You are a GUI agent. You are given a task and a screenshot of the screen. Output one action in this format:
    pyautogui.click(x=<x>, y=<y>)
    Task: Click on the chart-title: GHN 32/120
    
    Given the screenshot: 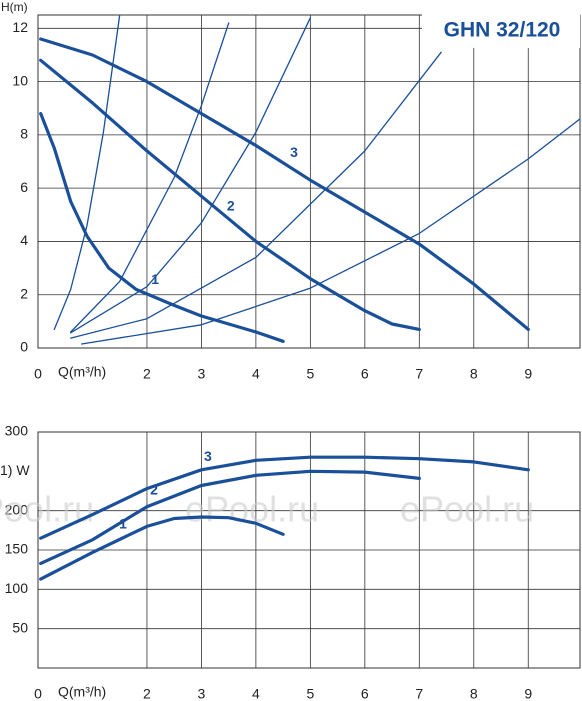 What is the action you would take?
    pyautogui.click(x=502, y=30)
    